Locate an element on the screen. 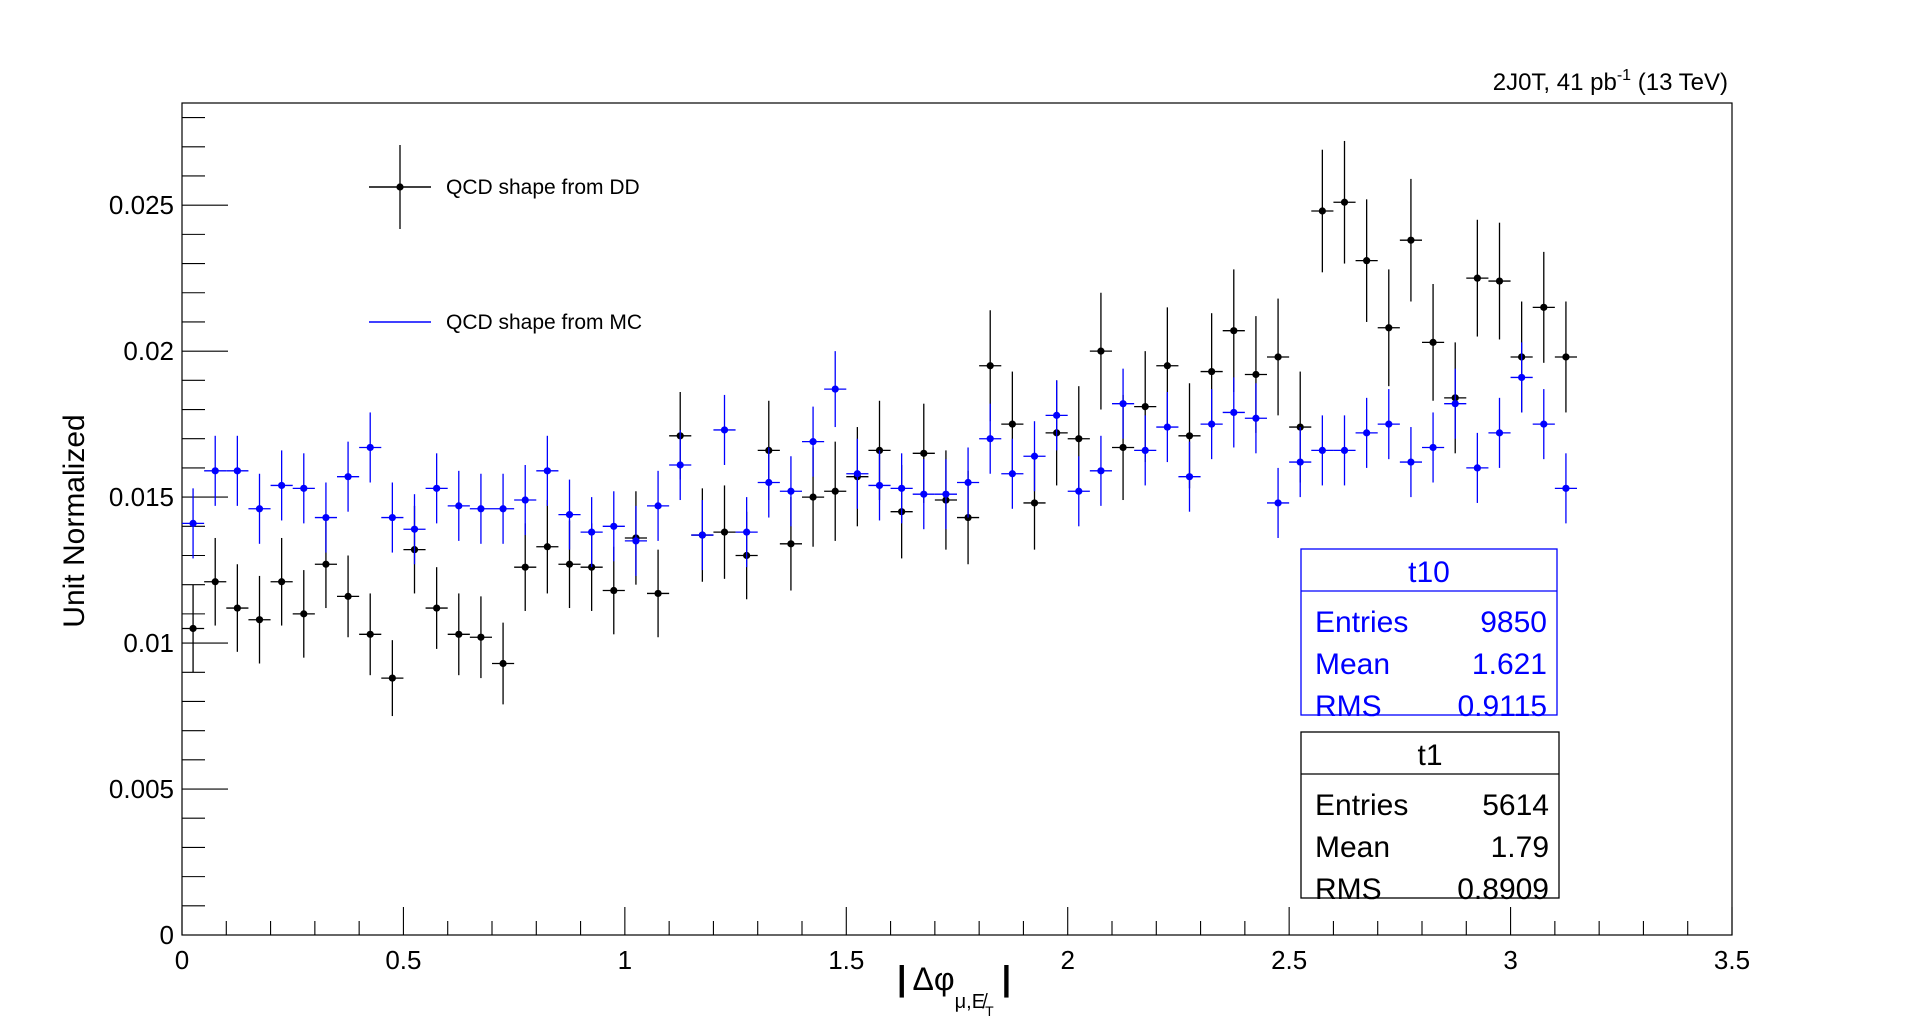  x-tick-label: 0 is located at coordinates (182, 960).